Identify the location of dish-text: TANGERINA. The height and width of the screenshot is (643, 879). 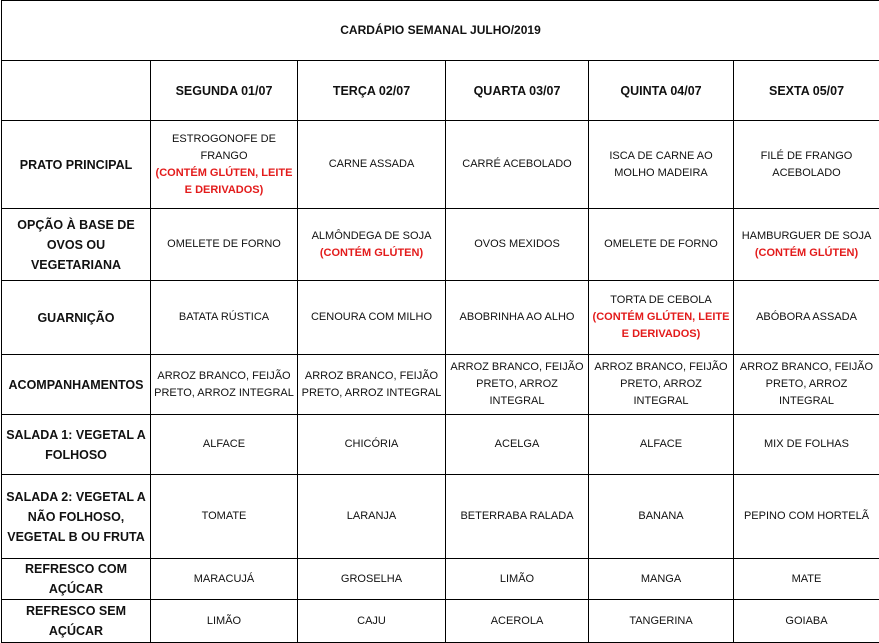
(661, 621).